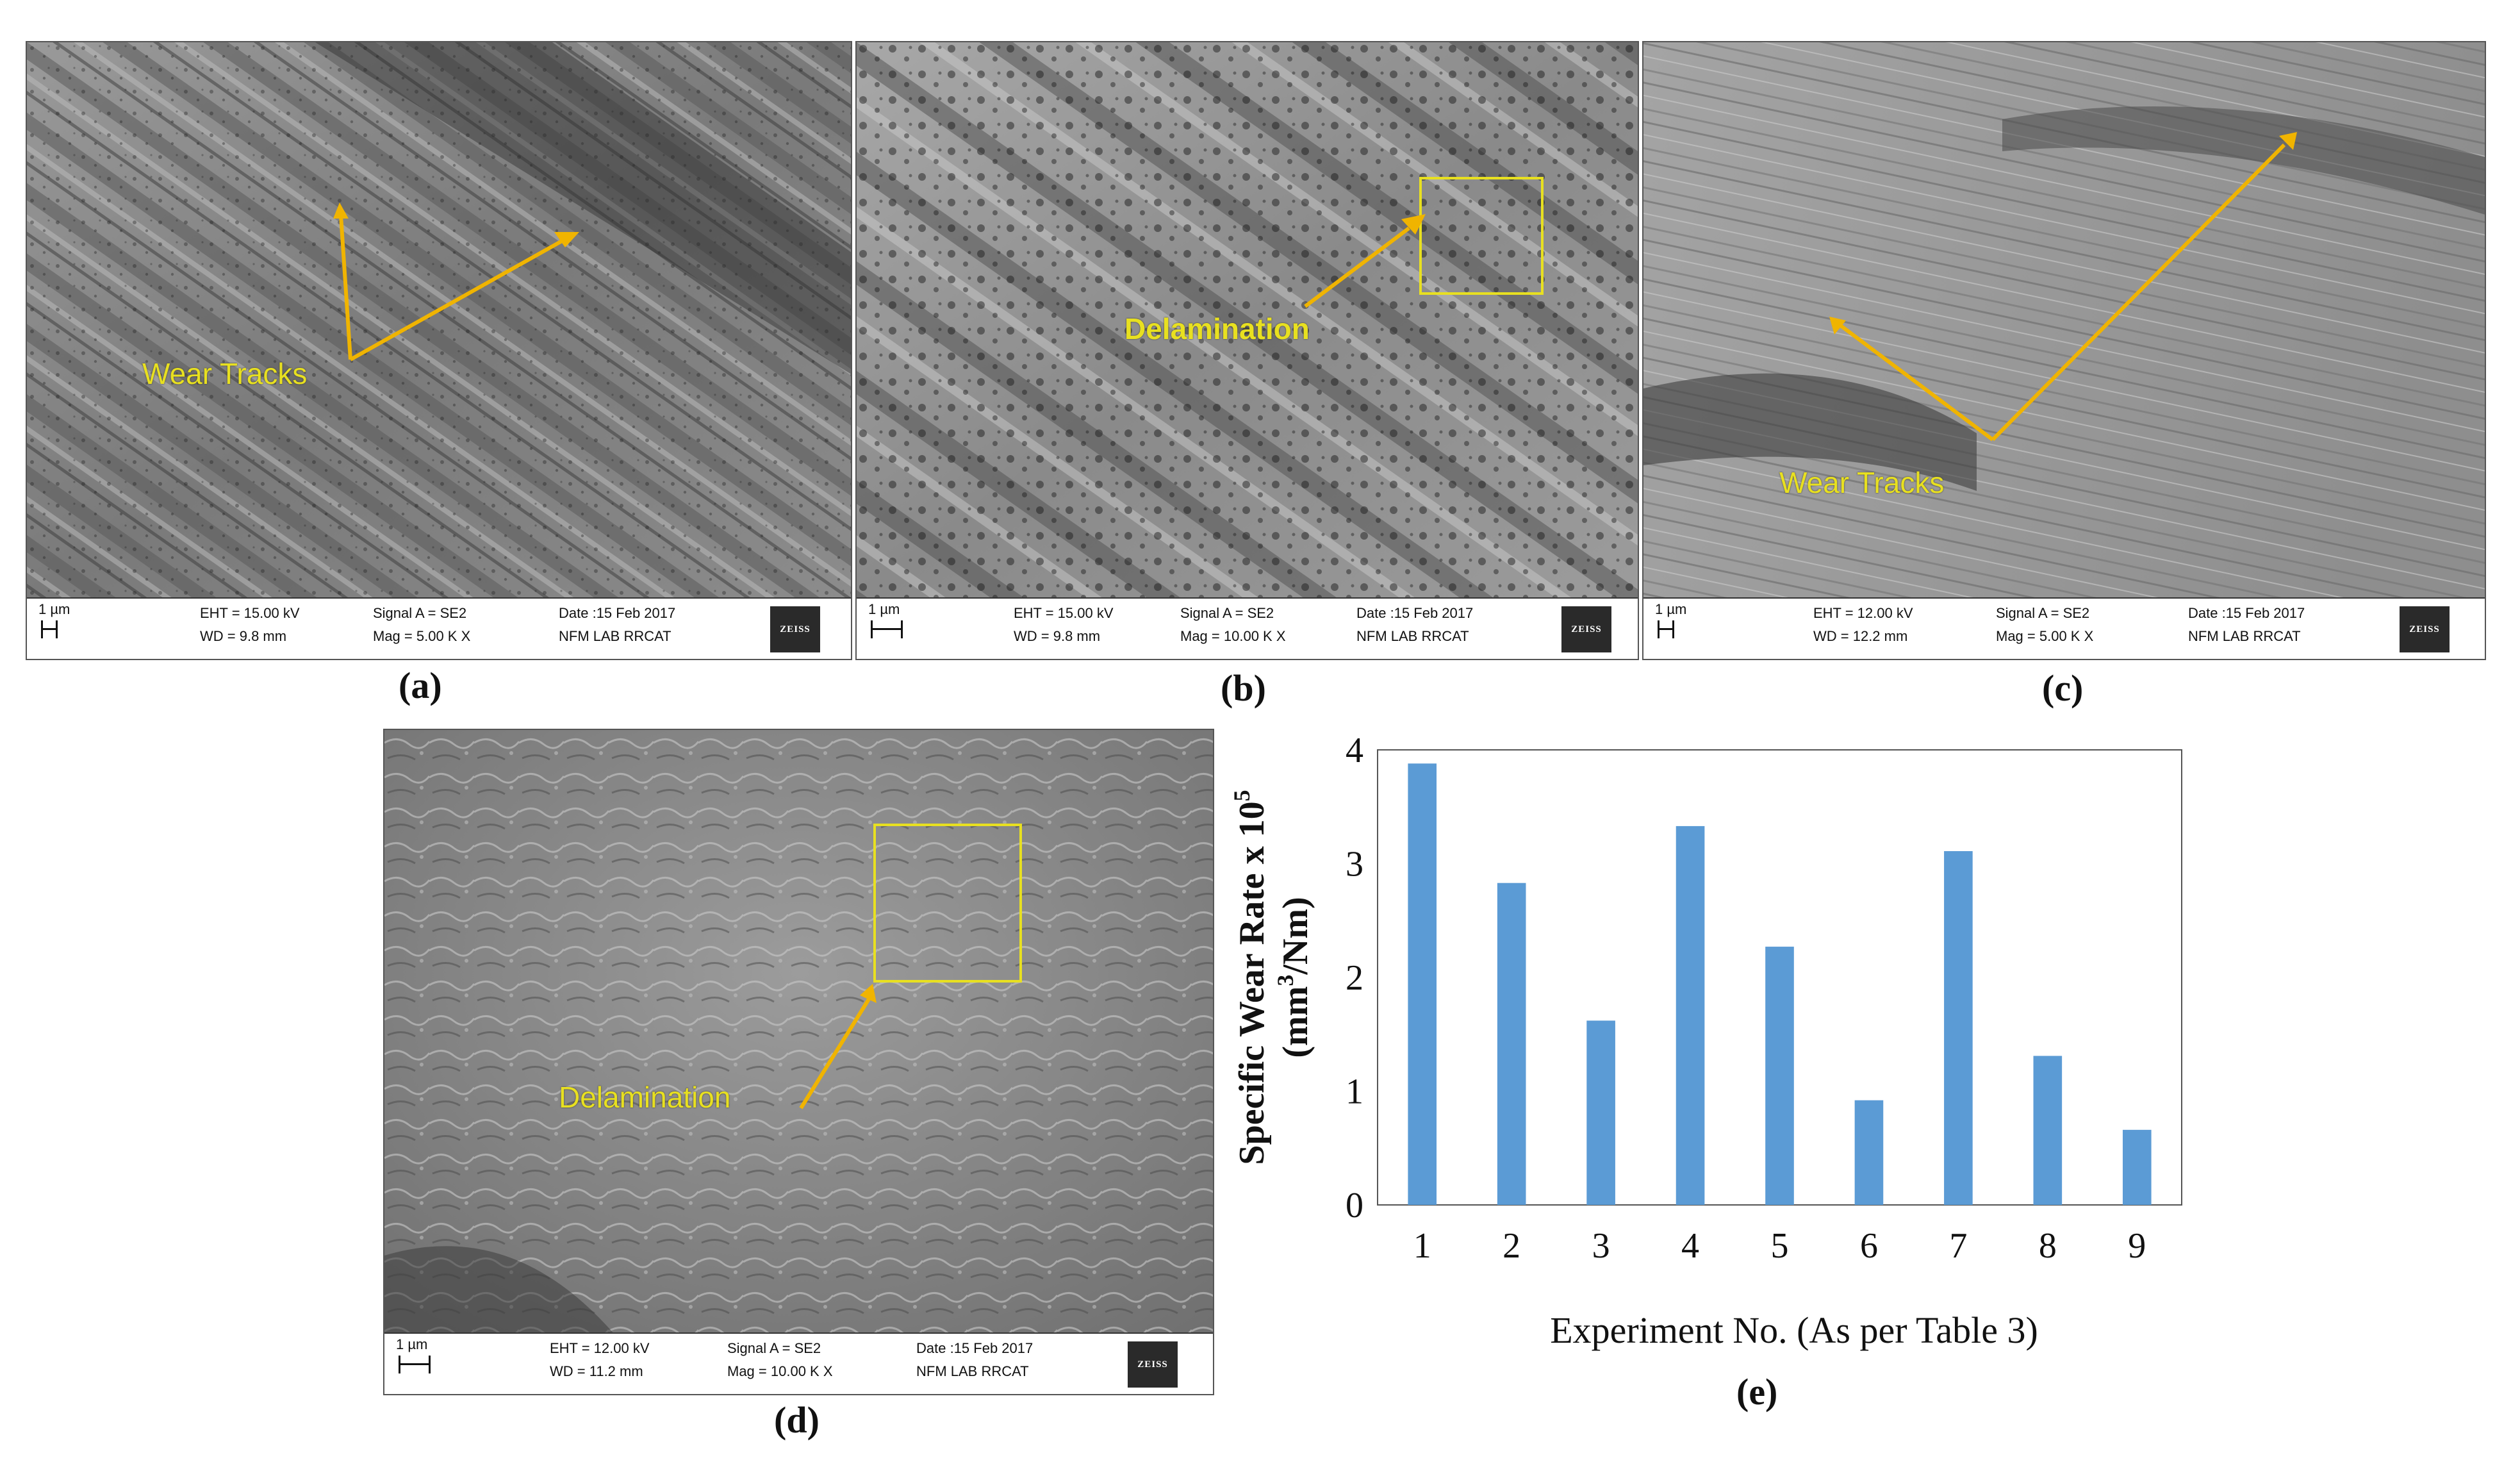  What do you see at coordinates (2063, 688) in the screenshot?
I see `caption-c: (c)` at bounding box center [2063, 688].